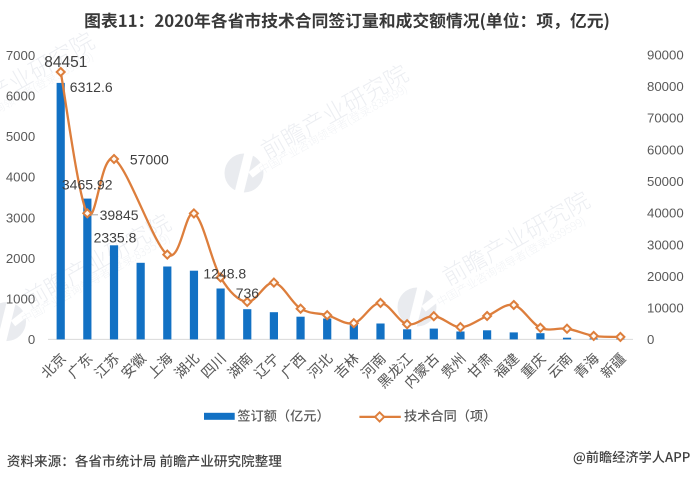 This screenshot has width=692, height=483. I want to click on svg-text: 60000, so click(665, 149).